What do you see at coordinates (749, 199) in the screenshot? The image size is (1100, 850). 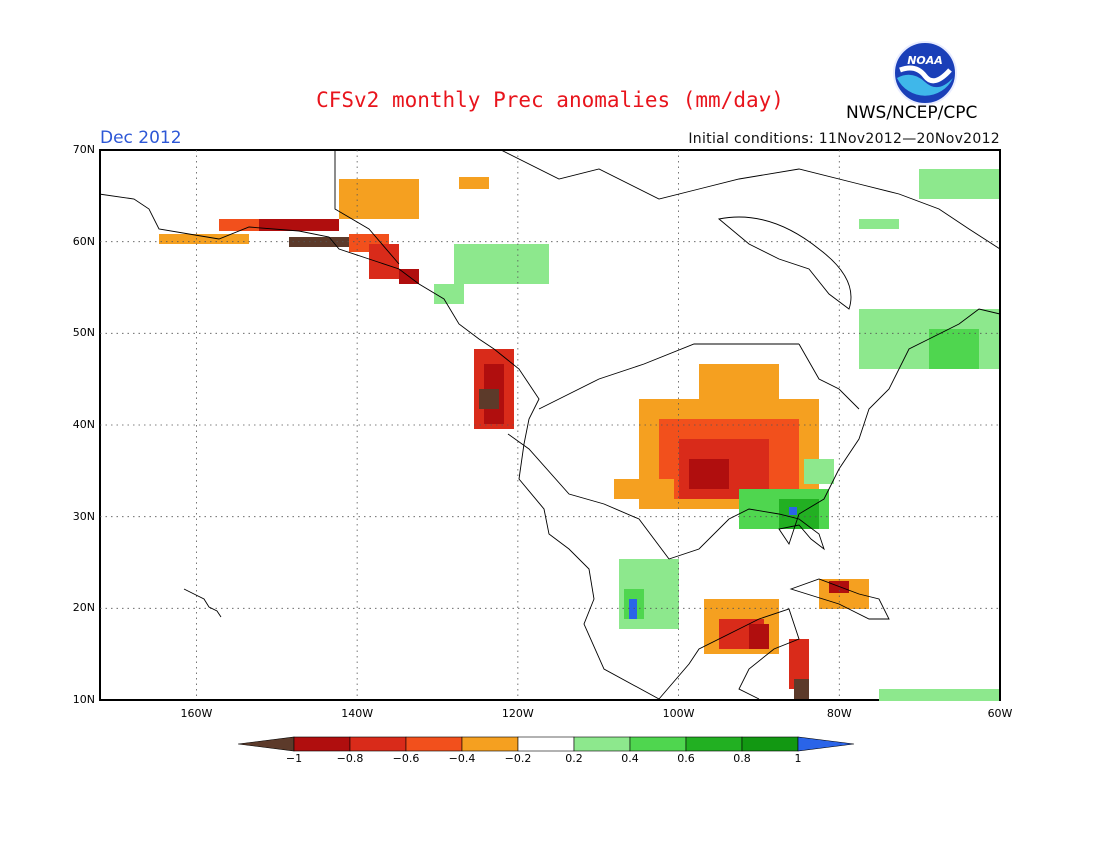 I see `arctic-coast` at bounding box center [749, 199].